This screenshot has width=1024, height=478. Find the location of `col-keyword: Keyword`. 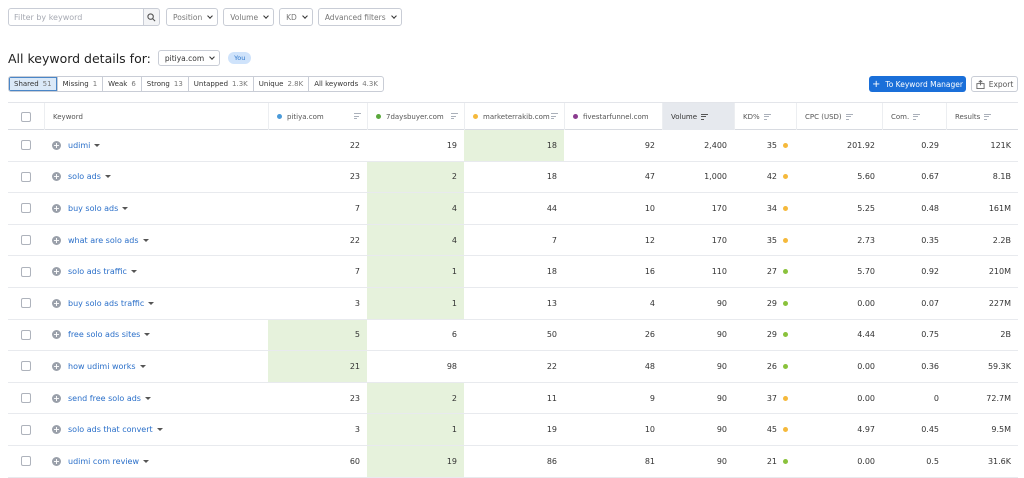

col-keyword: Keyword is located at coordinates (156, 116).